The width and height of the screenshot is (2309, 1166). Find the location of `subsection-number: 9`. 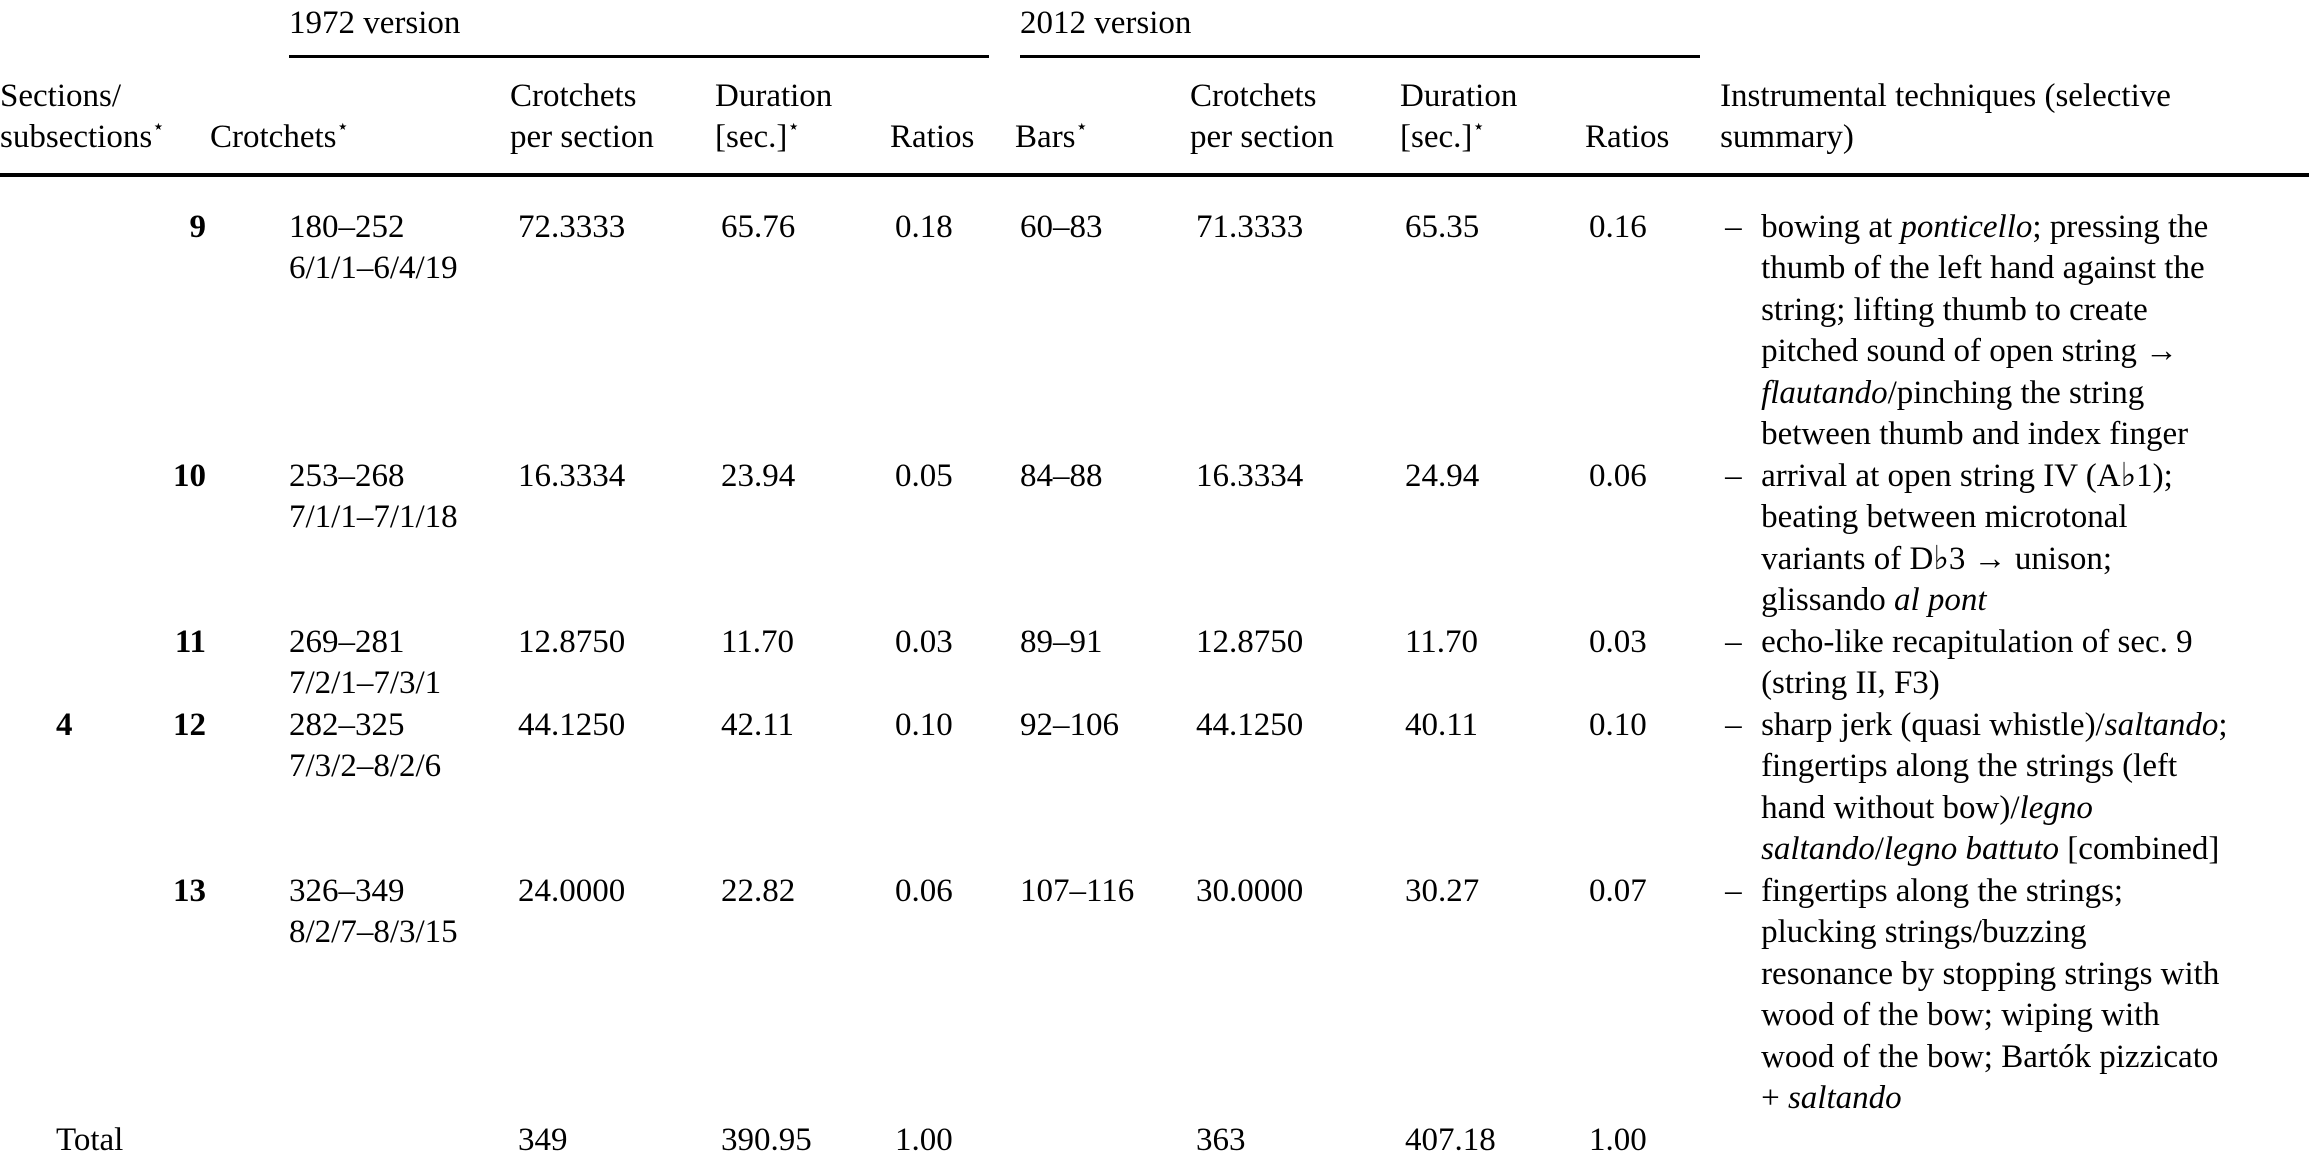

subsection-number: 9 is located at coordinates (198, 226).